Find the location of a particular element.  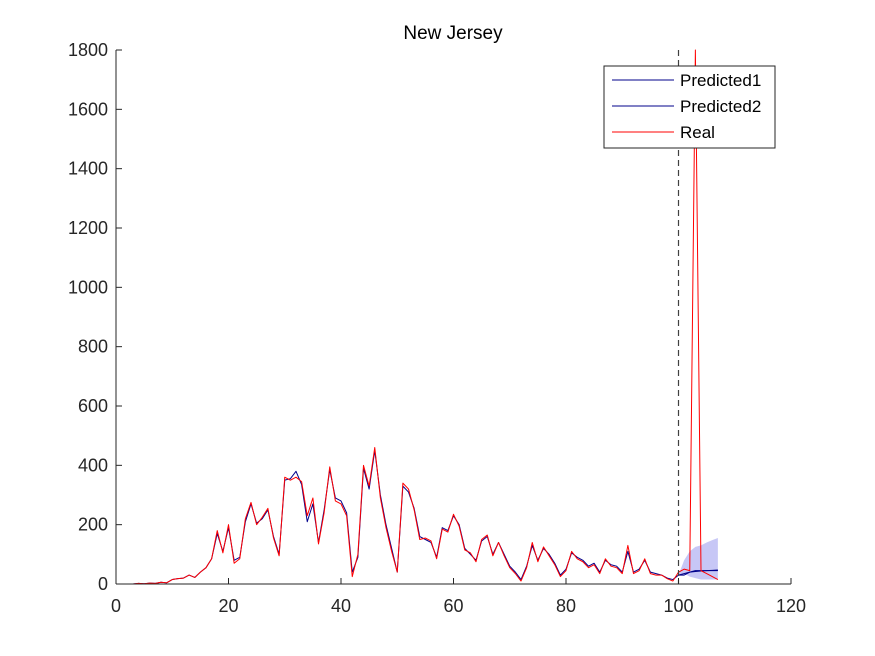

chart-title: New Jersey is located at coordinates (453, 33).